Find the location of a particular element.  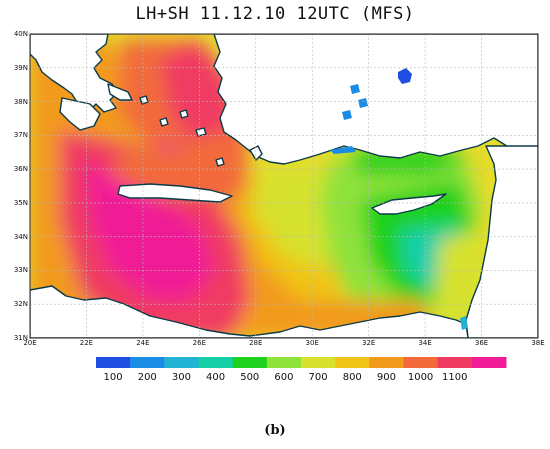

colorbar-tick-label: 400 is located at coordinates (216, 377).